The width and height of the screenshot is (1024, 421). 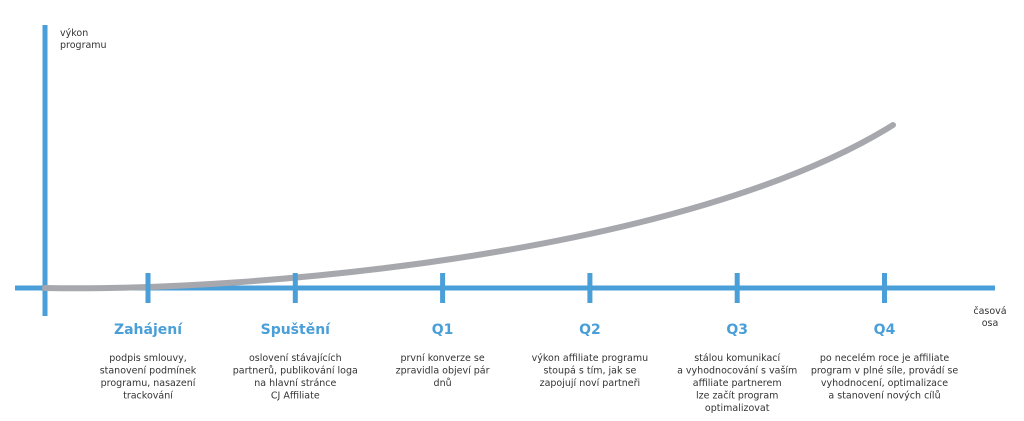 What do you see at coordinates (737, 383) in the screenshot?
I see `milestone-description: affiliate partnerem` at bounding box center [737, 383].